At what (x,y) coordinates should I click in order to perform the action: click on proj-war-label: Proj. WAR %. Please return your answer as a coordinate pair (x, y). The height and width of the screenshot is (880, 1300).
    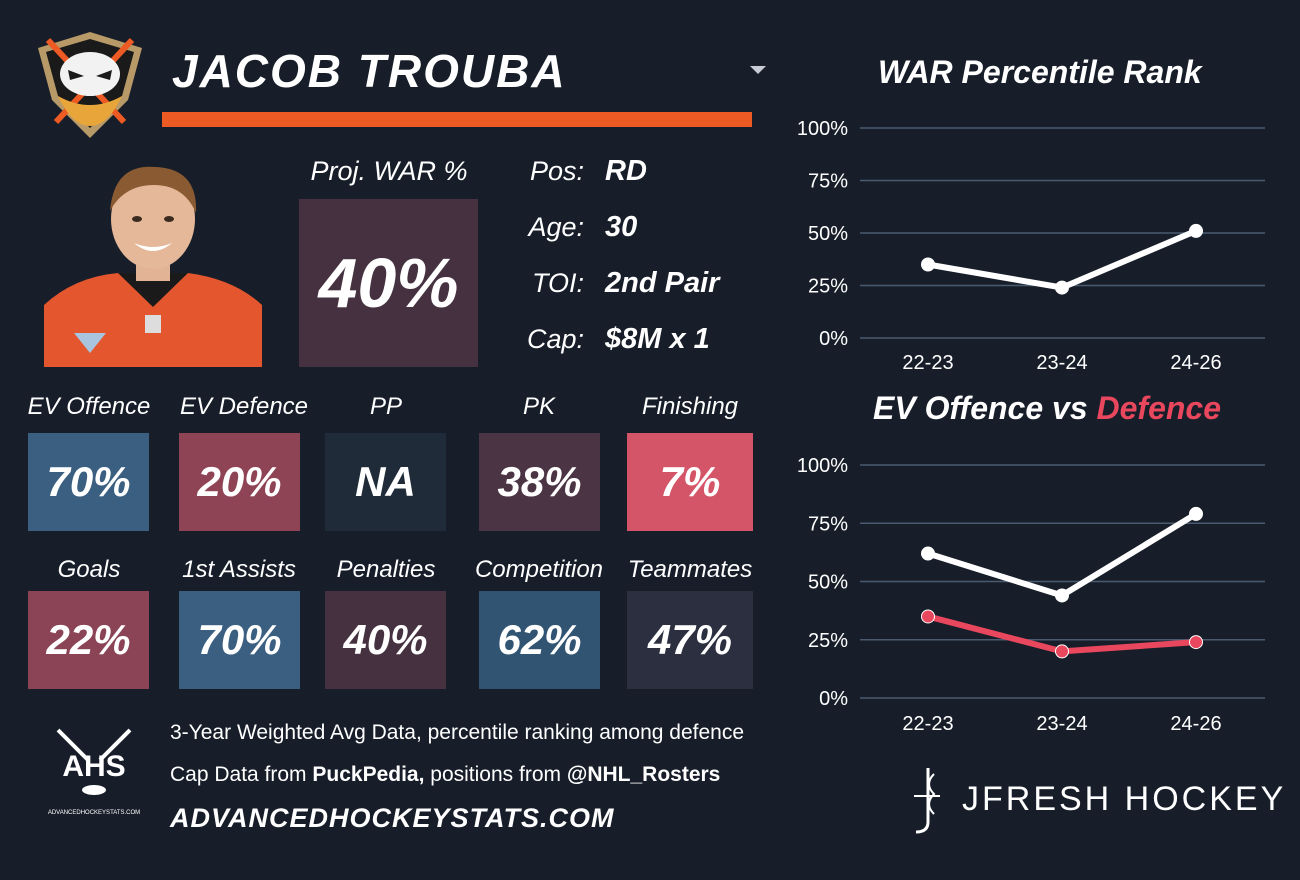
    Looking at the image, I should click on (389, 171).